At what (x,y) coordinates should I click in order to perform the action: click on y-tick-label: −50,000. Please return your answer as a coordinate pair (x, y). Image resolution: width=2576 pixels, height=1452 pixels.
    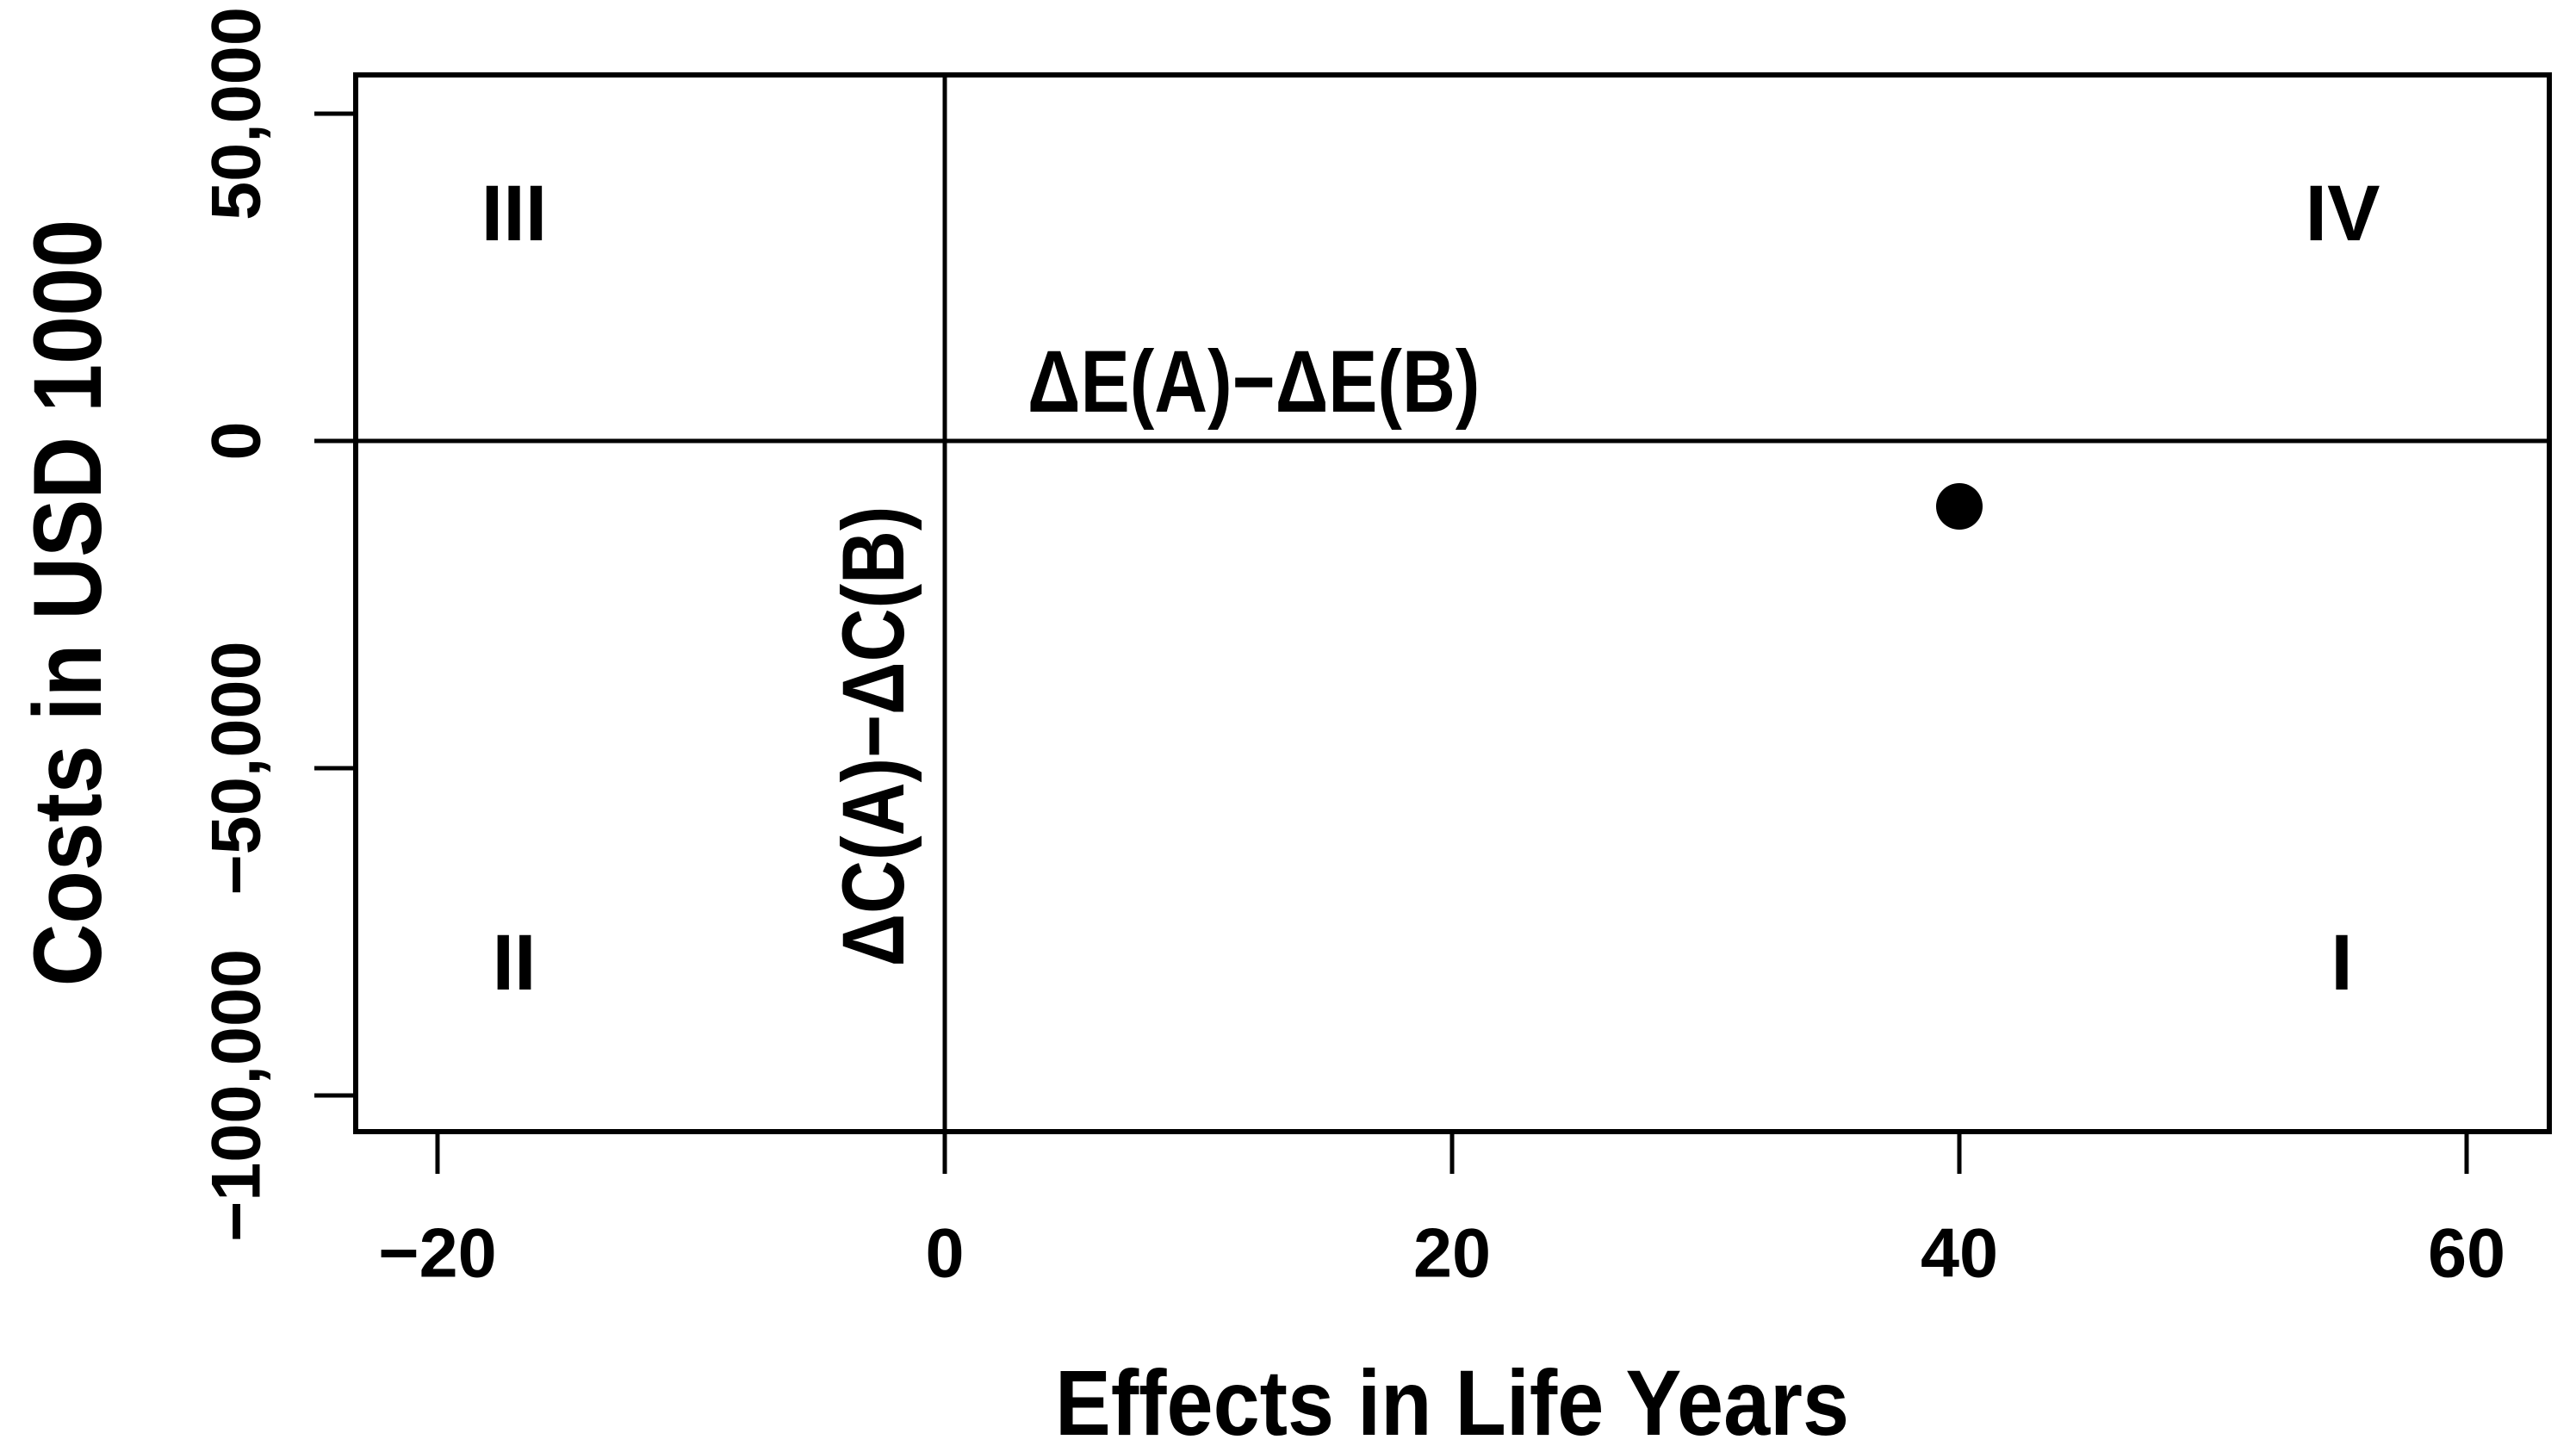
    Looking at the image, I should click on (236, 768).